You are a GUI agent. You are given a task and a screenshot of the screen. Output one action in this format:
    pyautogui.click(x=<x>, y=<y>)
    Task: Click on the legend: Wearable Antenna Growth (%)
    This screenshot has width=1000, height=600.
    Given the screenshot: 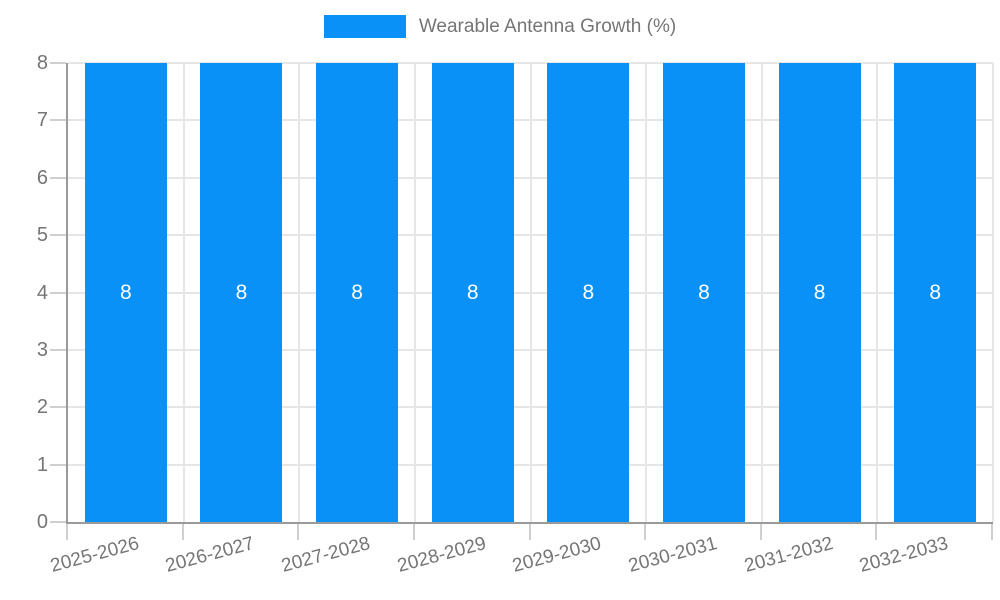 What is the action you would take?
    pyautogui.click(x=500, y=26)
    